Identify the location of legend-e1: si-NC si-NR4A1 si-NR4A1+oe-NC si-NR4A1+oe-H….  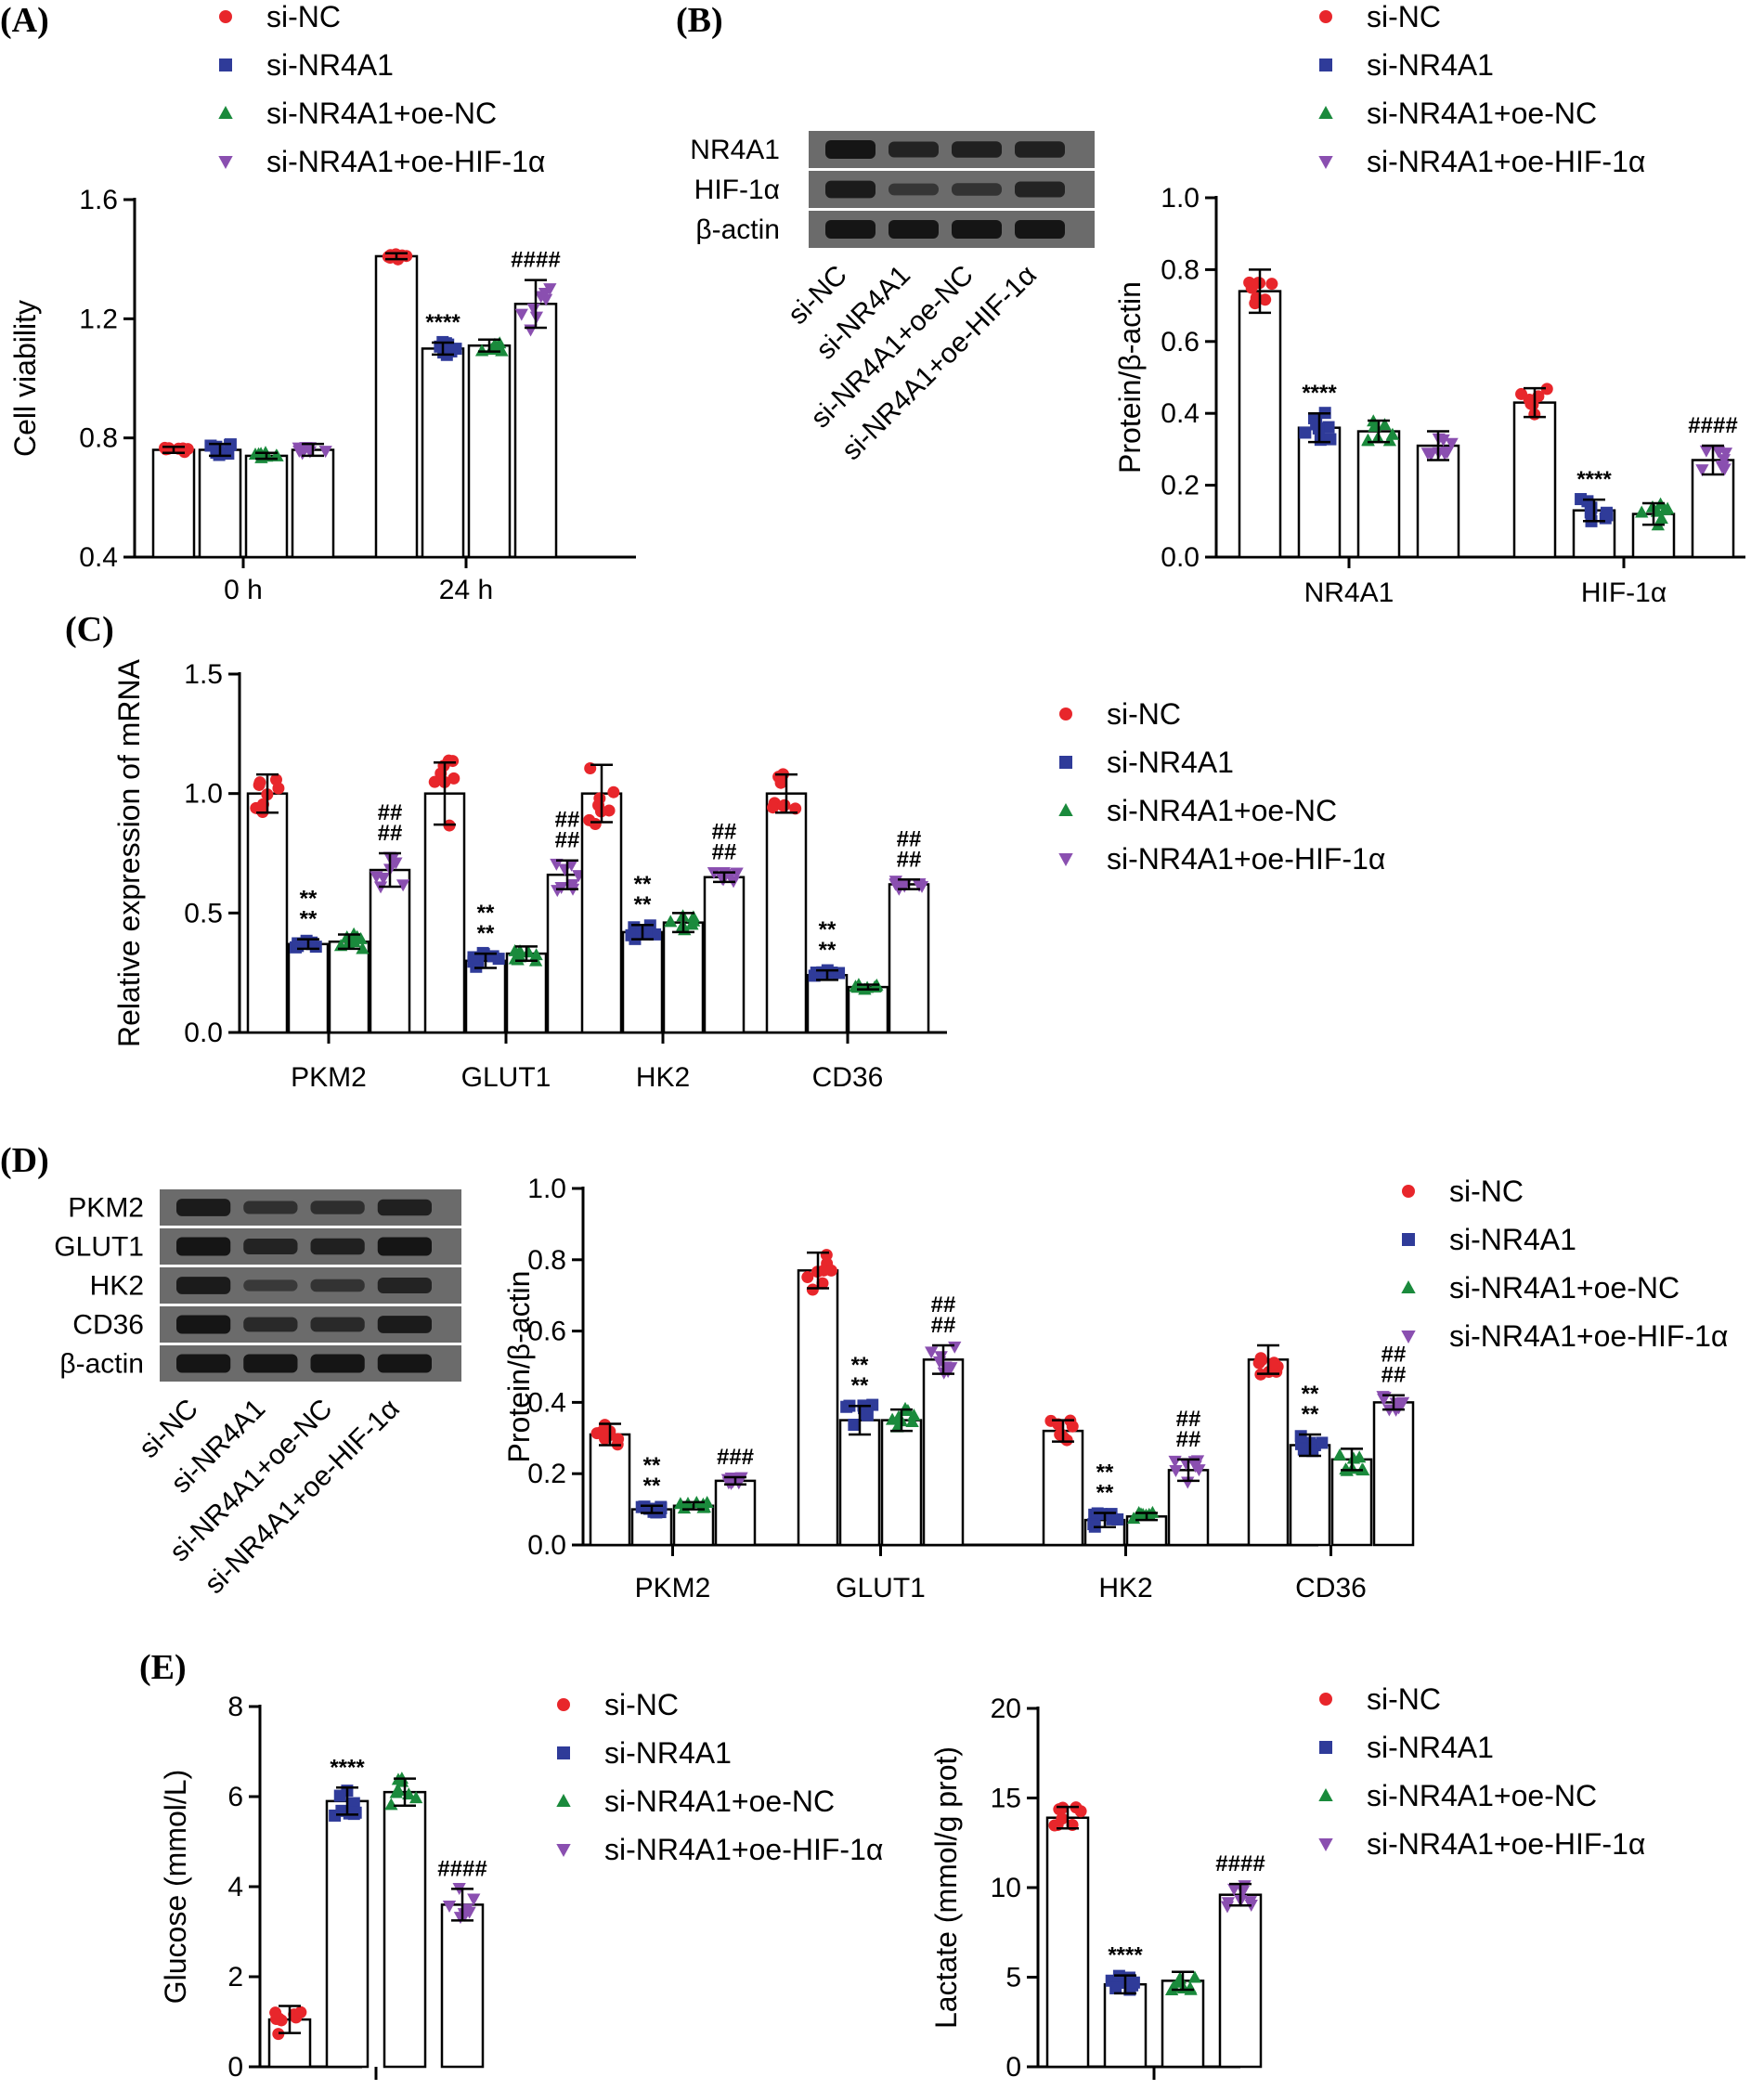
(719, 1777).